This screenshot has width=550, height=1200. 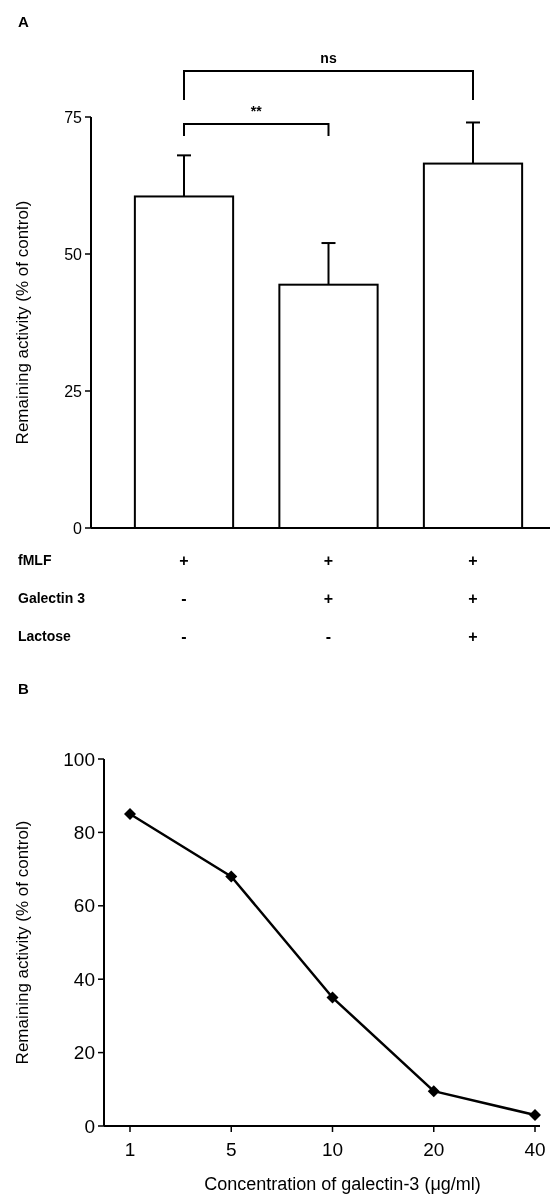 I want to click on text: fMLF Galectin 3 Lactose, so click(x=51, y=597).